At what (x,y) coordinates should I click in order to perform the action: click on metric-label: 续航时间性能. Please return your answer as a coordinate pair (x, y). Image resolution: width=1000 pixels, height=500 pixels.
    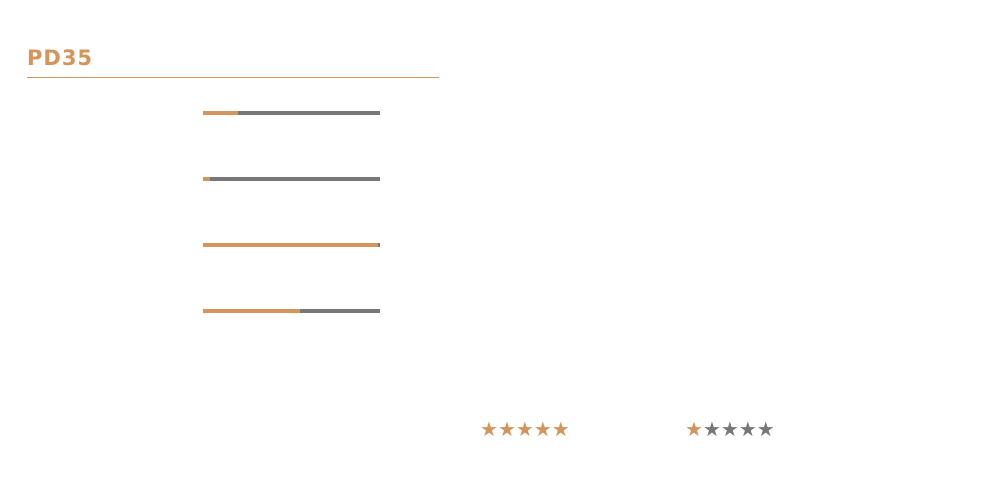
    Looking at the image, I should click on (72, 246).